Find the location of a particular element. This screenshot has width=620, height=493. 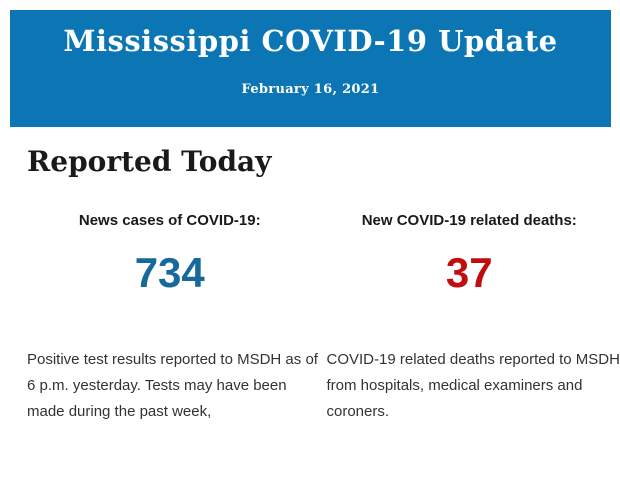

page-title: Mississippi COVID-19 Update is located at coordinates (310, 34).